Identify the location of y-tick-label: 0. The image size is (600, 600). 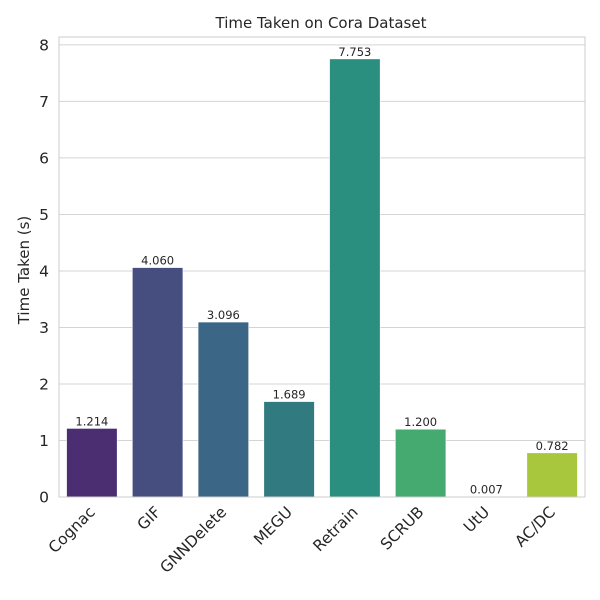
(44, 498).